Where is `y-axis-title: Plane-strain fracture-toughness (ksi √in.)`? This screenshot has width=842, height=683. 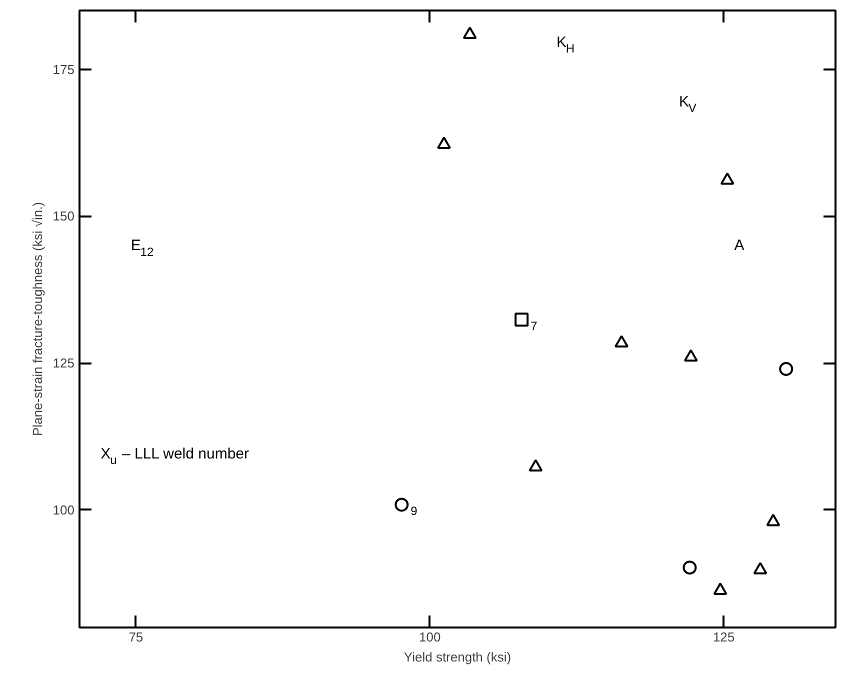
y-axis-title: Plane-strain fracture-toughness (ksi √in.) is located at coordinates (37, 319).